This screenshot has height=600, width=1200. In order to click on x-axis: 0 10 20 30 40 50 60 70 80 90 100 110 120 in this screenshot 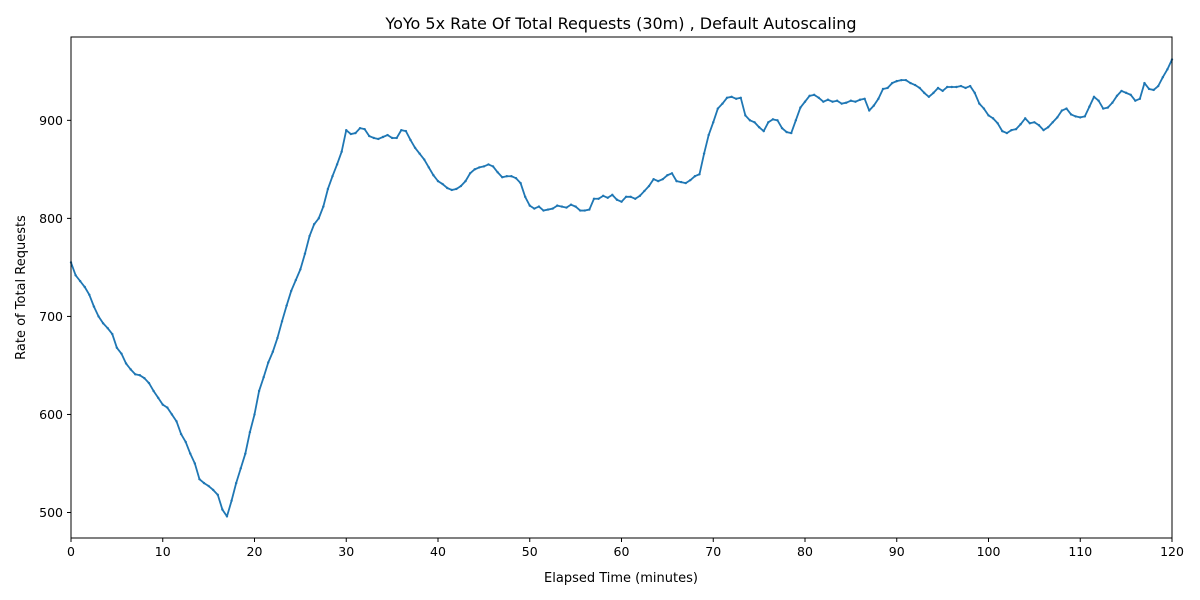, I will do `click(625, 548)`.